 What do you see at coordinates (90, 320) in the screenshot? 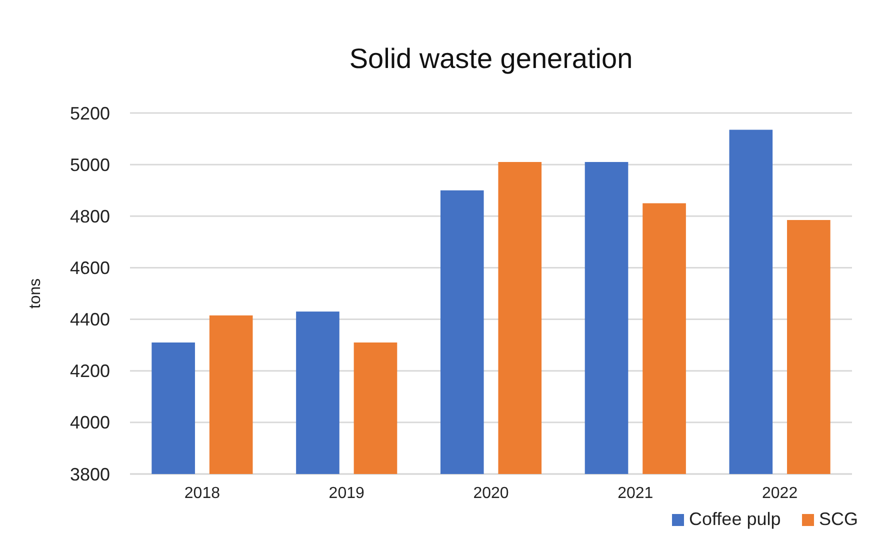
I see `y-tick-label: 4400` at bounding box center [90, 320].